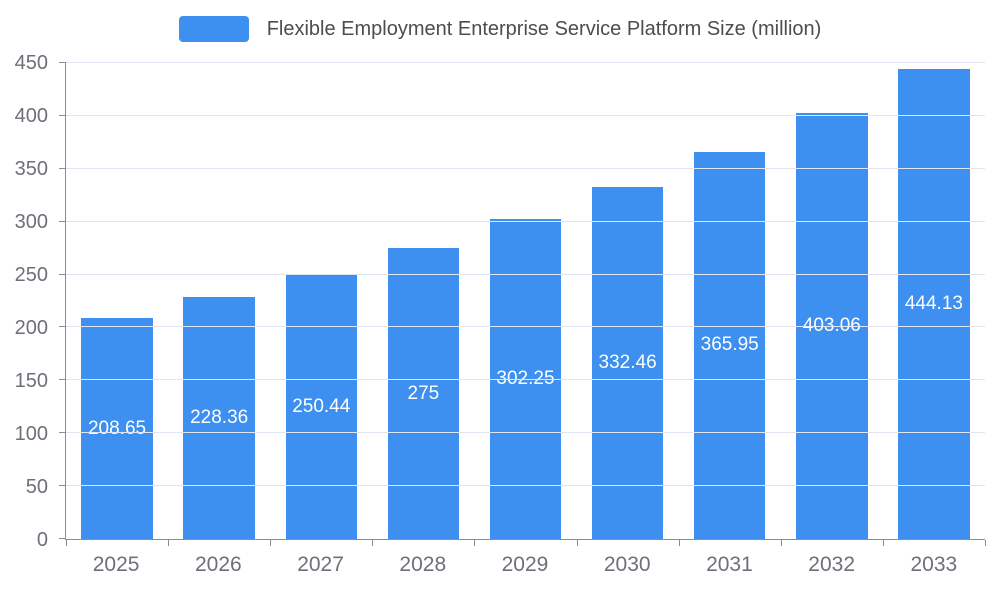 The width and height of the screenshot is (1000, 600). I want to click on bar-band: 208.65, so click(117, 301).